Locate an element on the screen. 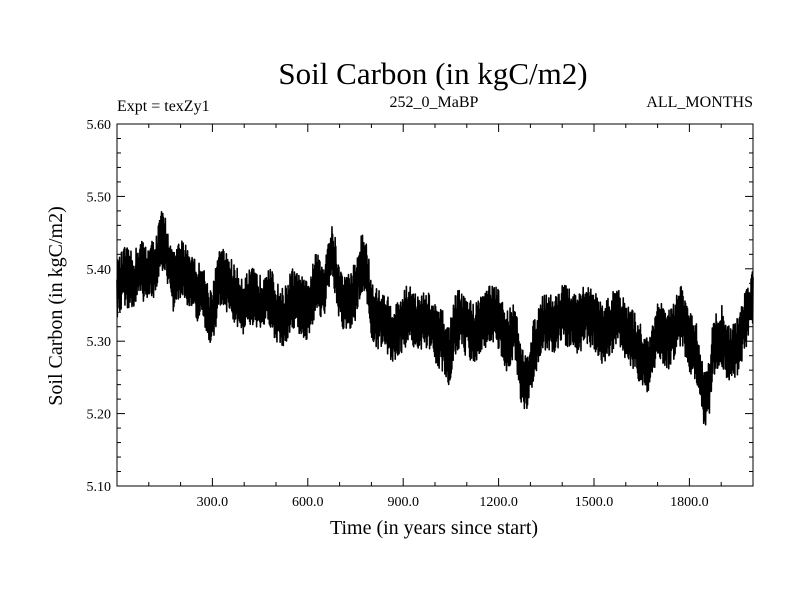 Image resolution: width=800 pixels, height=600 pixels. x-tick-label: 1500.0 is located at coordinates (594, 502).